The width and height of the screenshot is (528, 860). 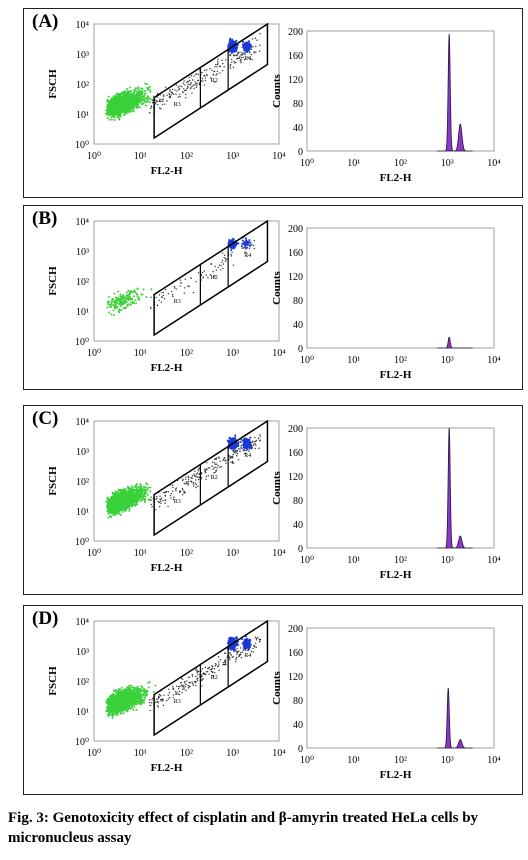 I want to click on x-tick-label: 10⁴, so click(x=279, y=353).